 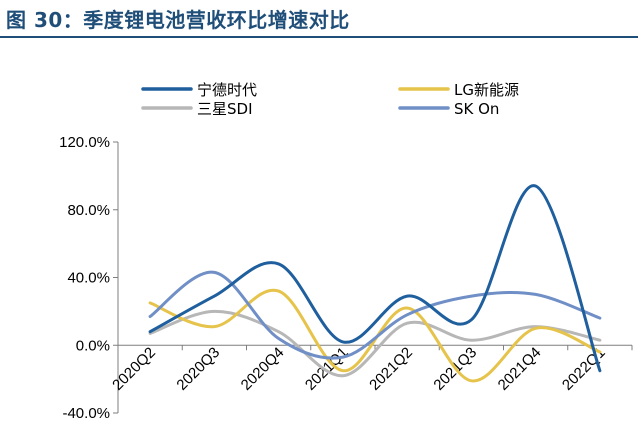 What do you see at coordinates (327, 369) in the screenshot?
I see `x-tick-label: 2021Q1` at bounding box center [327, 369].